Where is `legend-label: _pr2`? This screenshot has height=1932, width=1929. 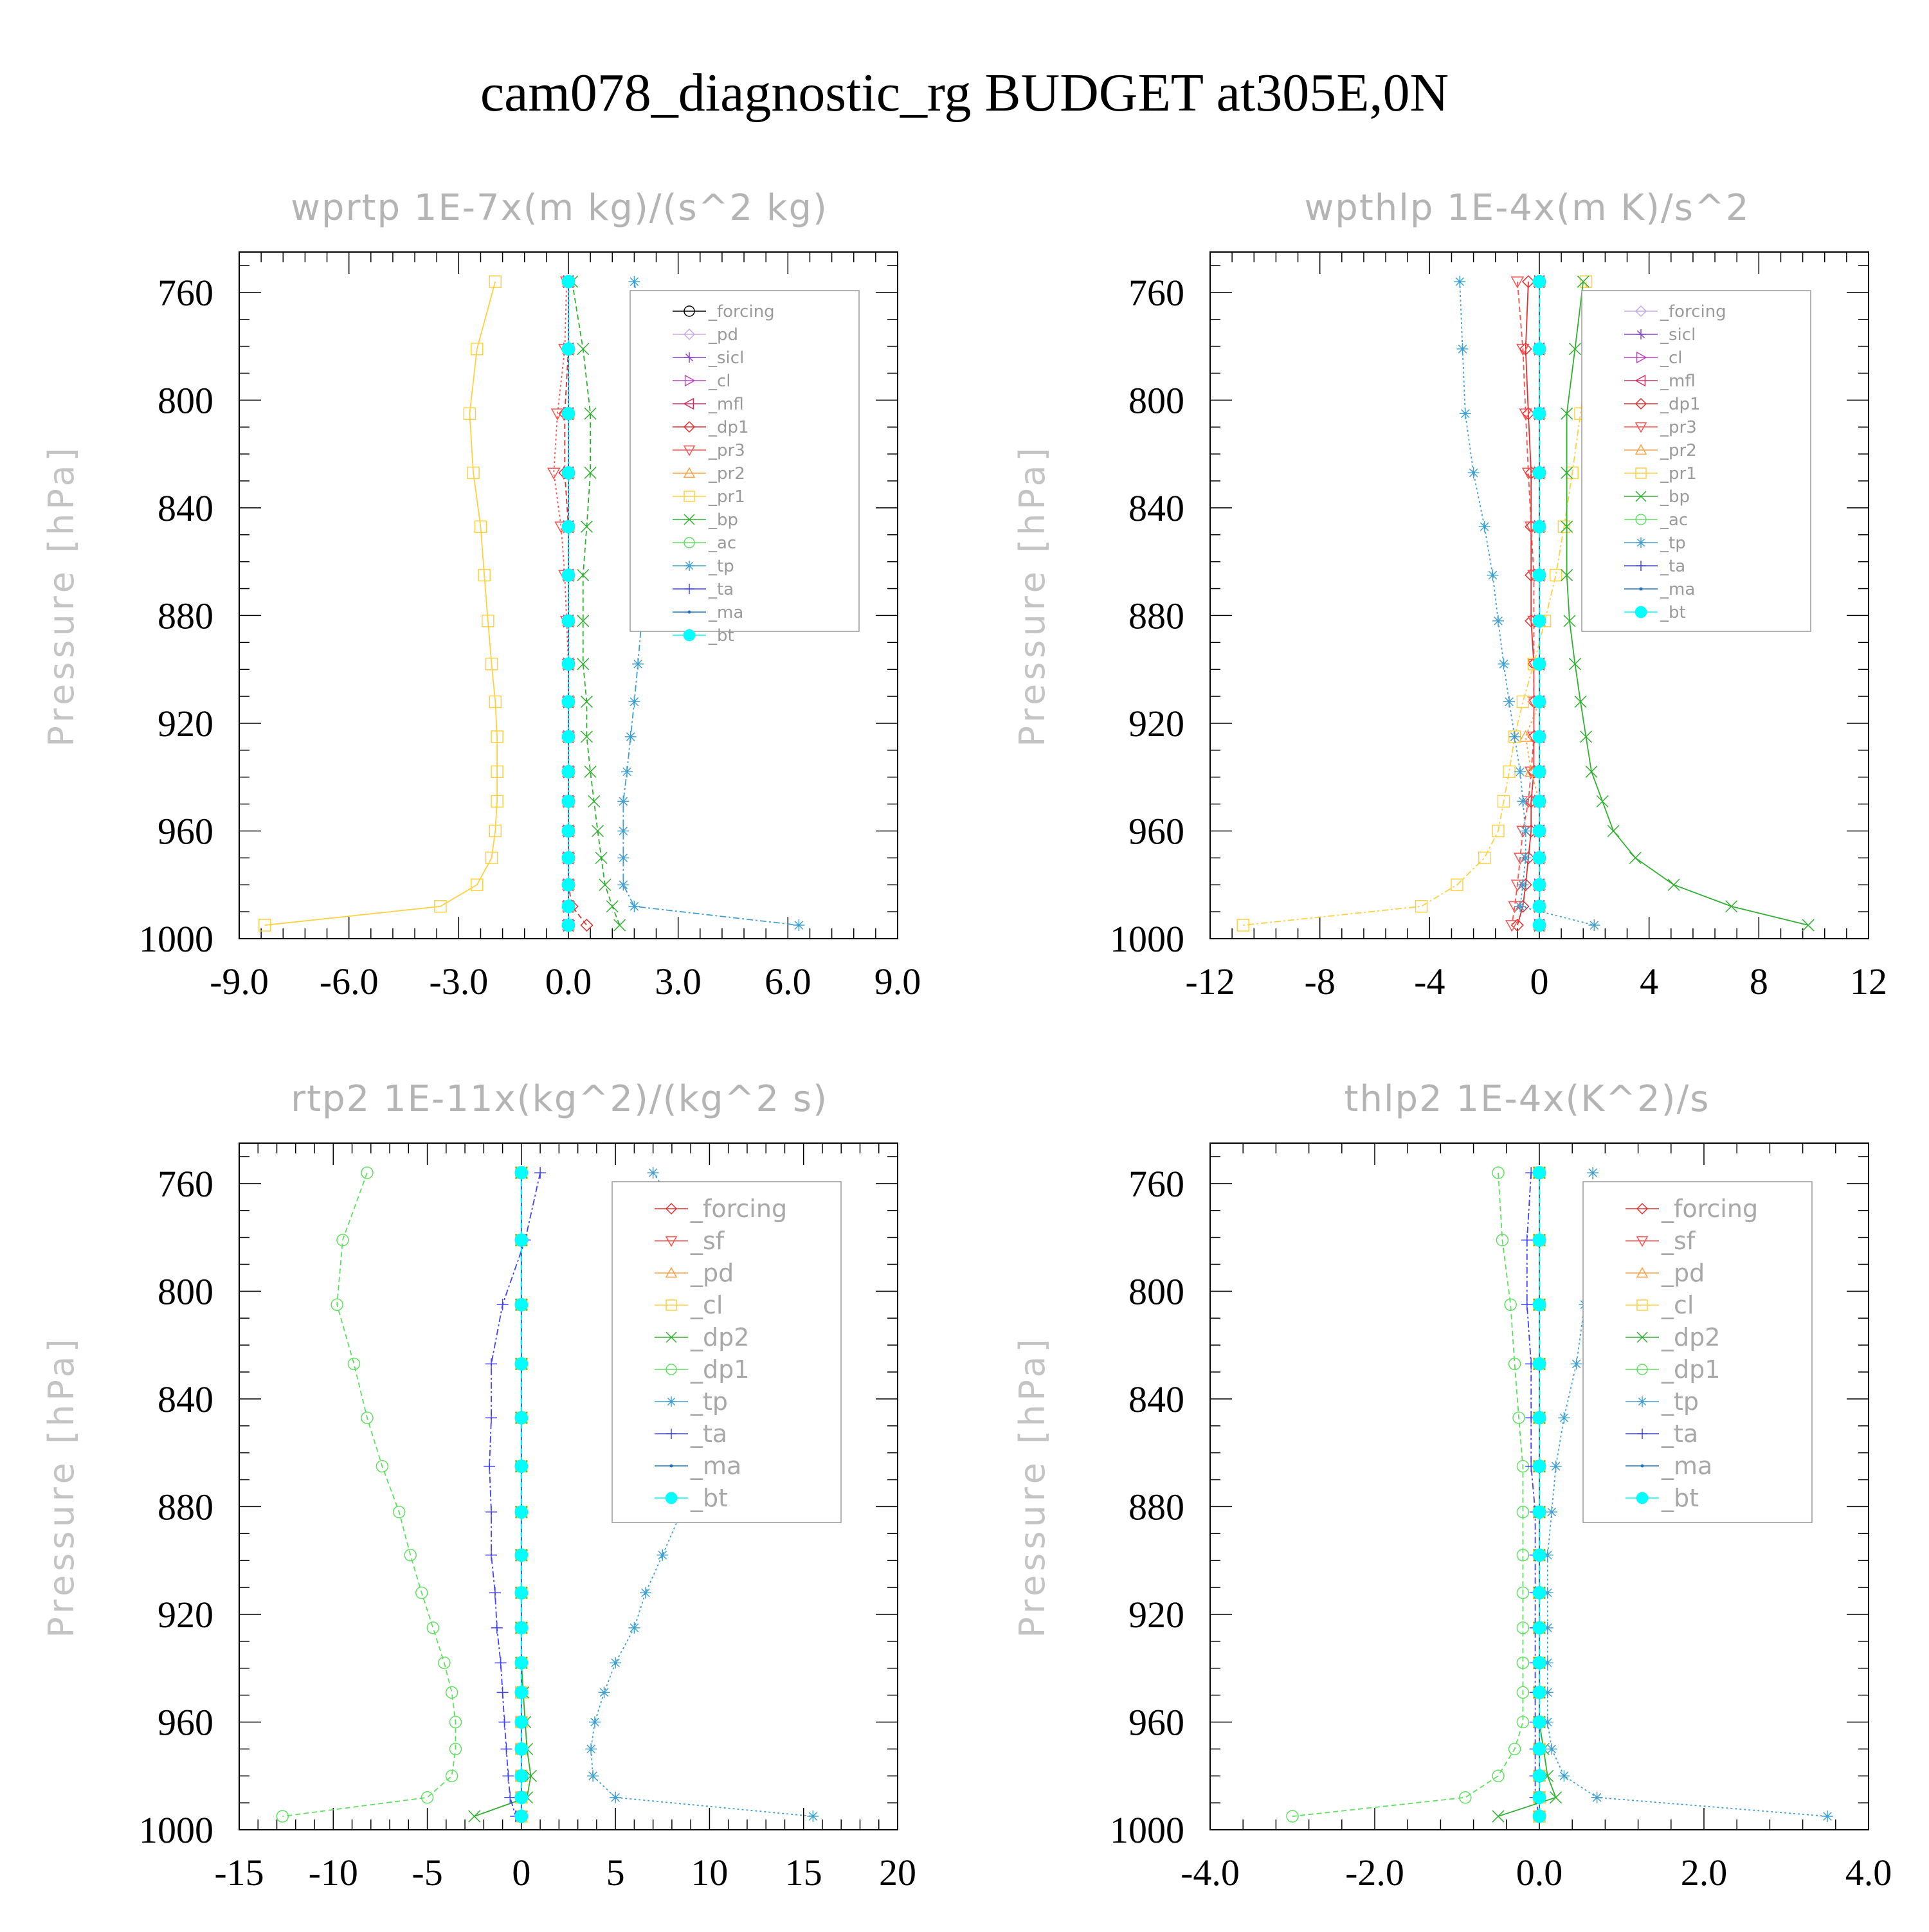 legend-label: _pr2 is located at coordinates (727, 473).